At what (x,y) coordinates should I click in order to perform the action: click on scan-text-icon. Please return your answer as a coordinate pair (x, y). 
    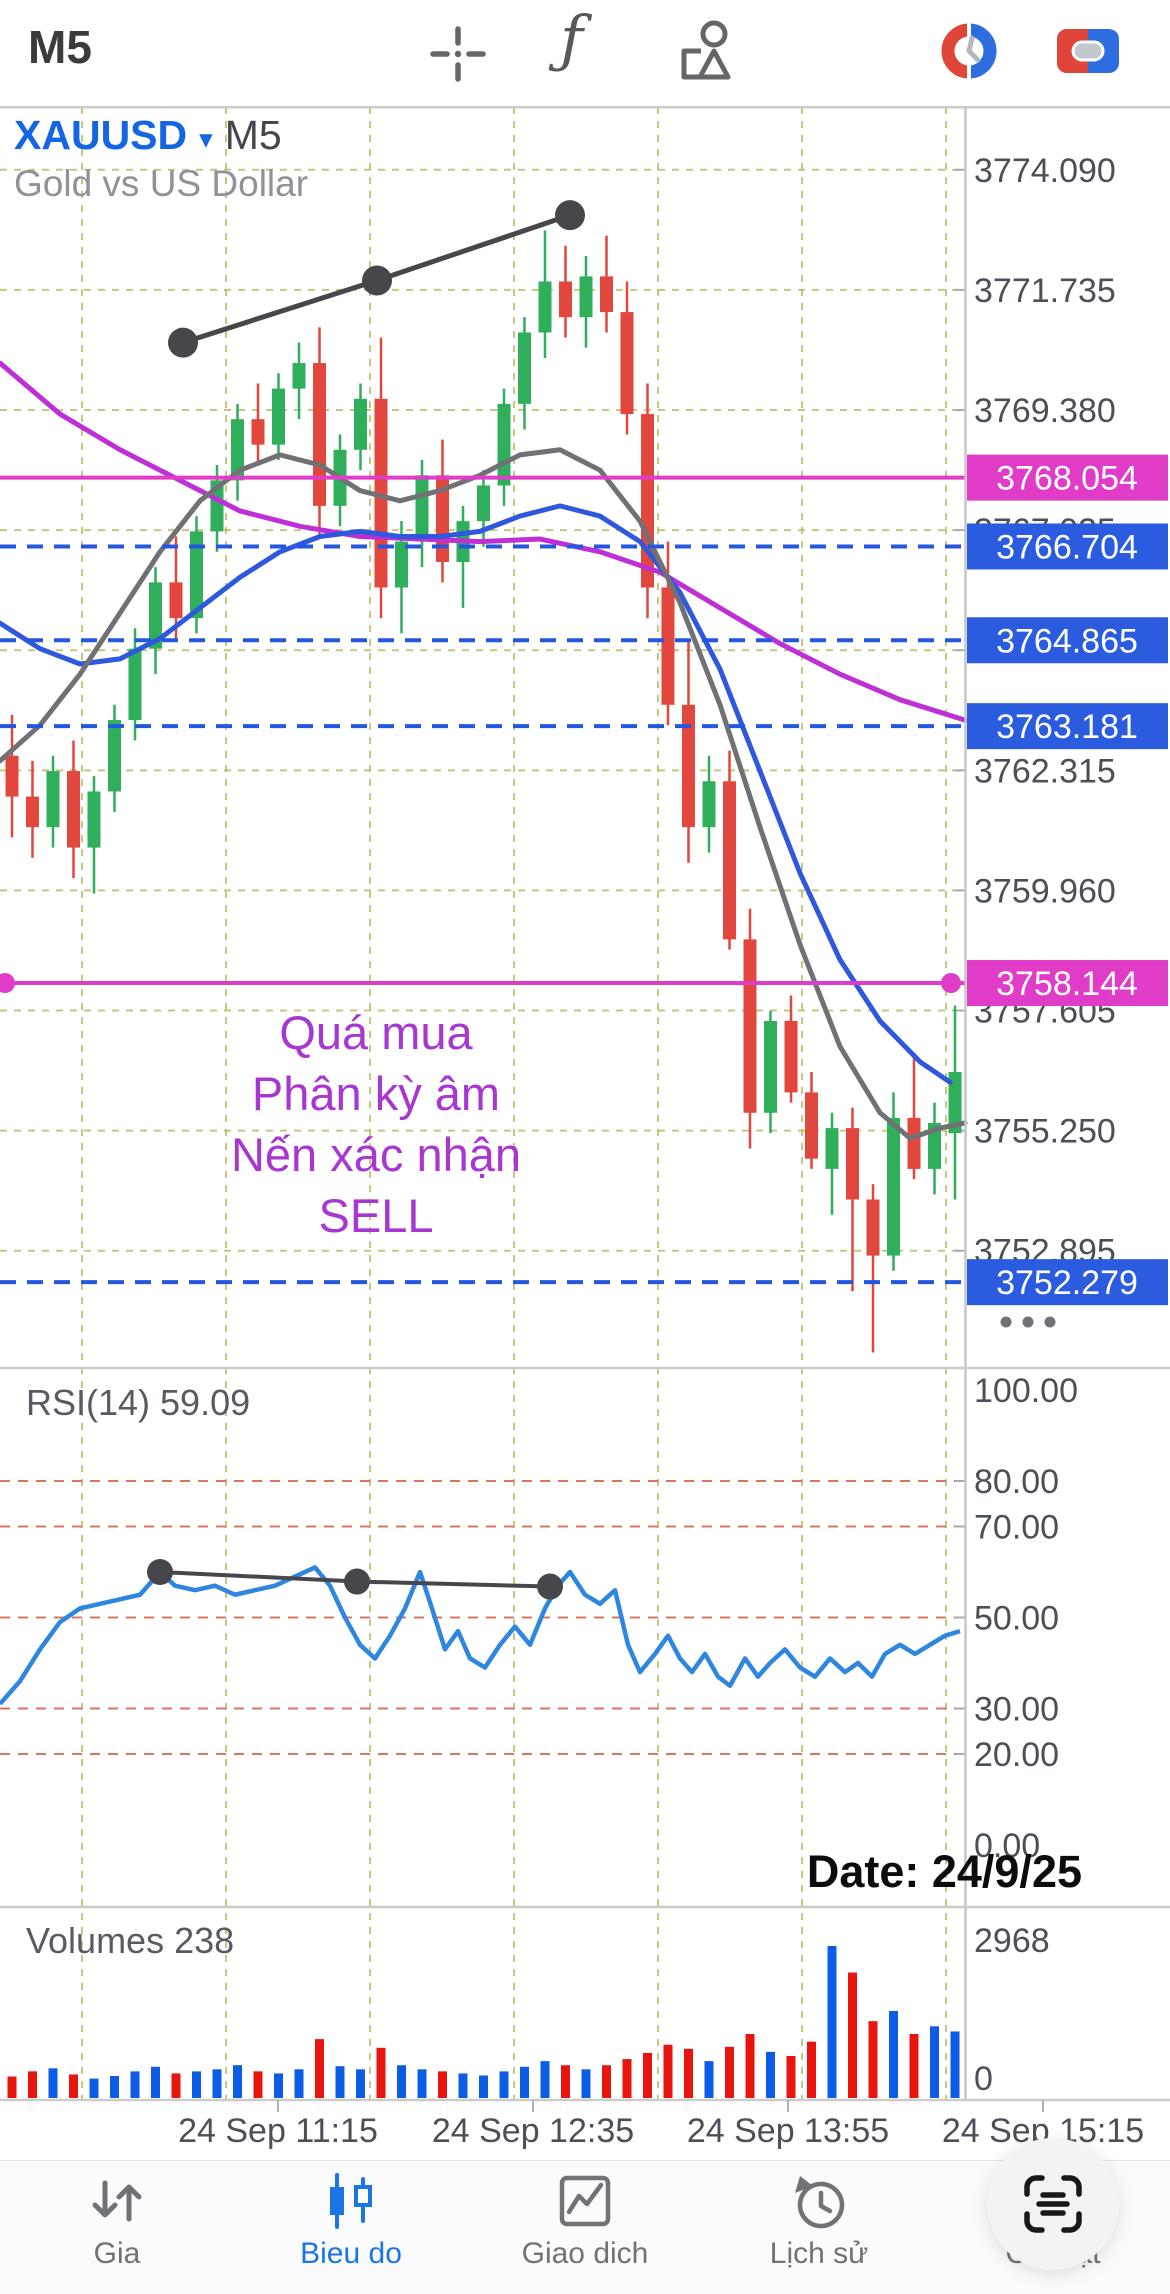
    Looking at the image, I should click on (1053, 2204).